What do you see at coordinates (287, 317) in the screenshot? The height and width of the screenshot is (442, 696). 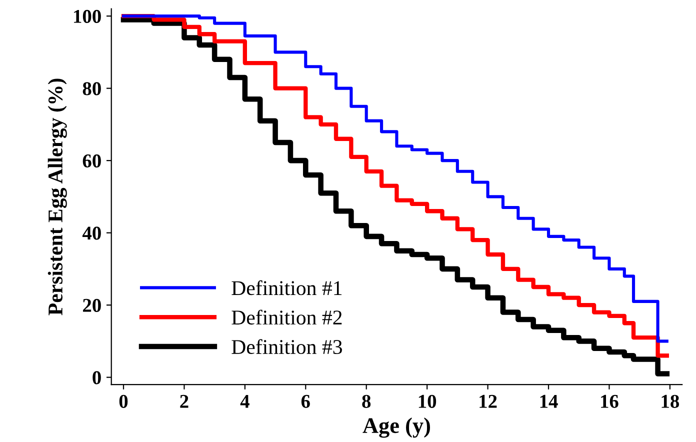 I see `legend-label: Definition #2` at bounding box center [287, 317].